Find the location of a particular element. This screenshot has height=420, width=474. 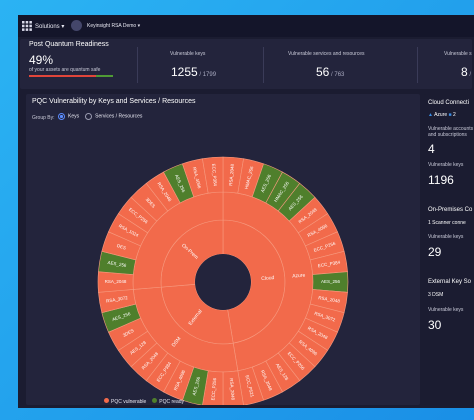

stat-value: 56 / 763 is located at coordinates (330, 72).